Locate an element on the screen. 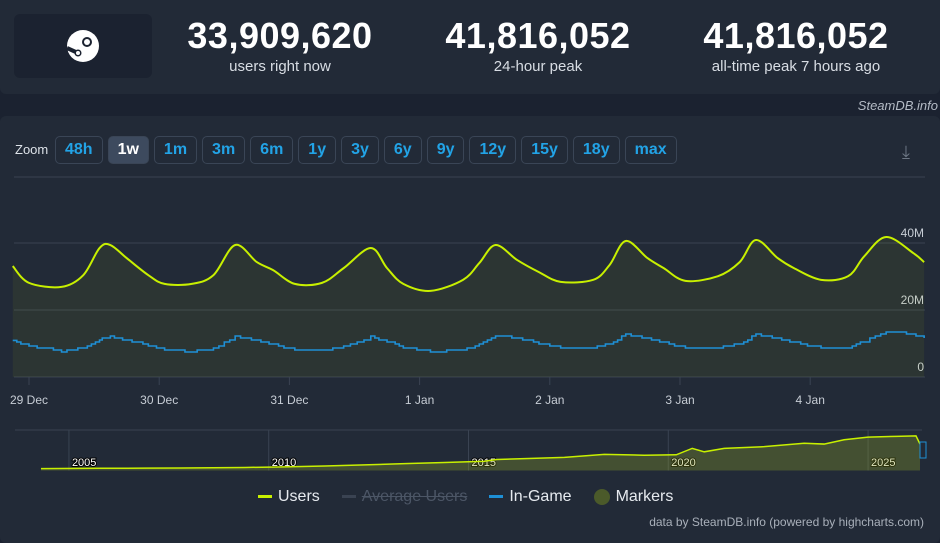 Image resolution: width=940 pixels, height=543 pixels. x-tick-label: 29 Dec is located at coordinates (29, 400).